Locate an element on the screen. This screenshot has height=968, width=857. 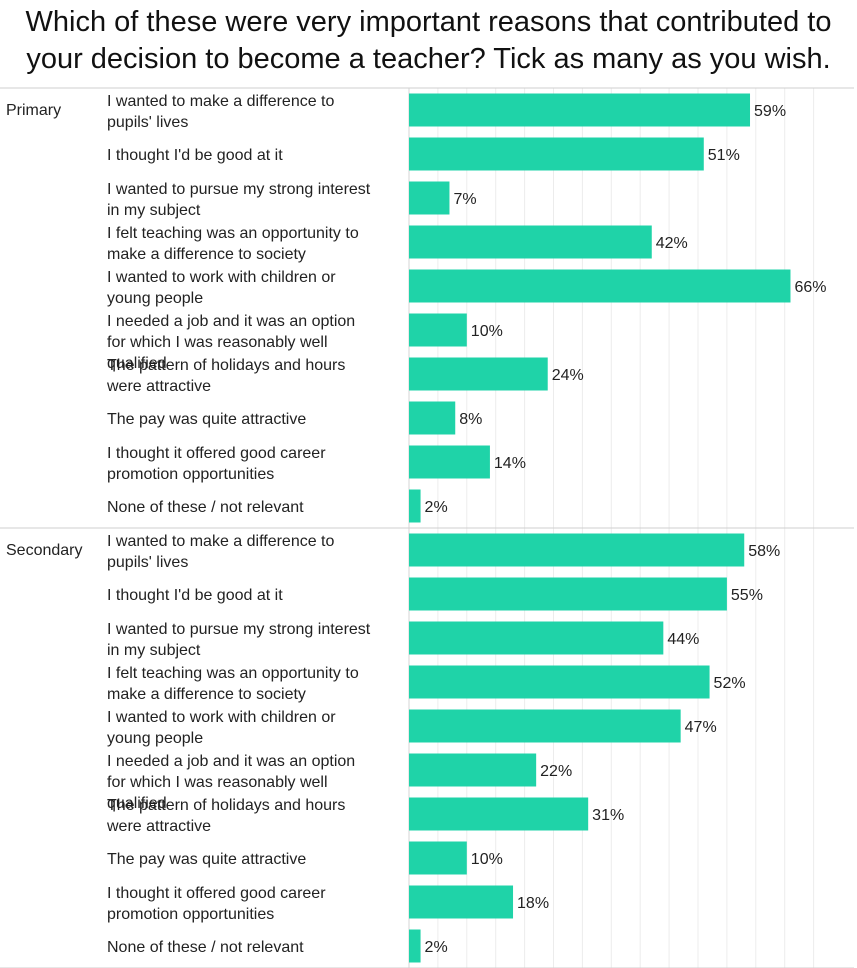
value-label: 22% is located at coordinates (556, 771).